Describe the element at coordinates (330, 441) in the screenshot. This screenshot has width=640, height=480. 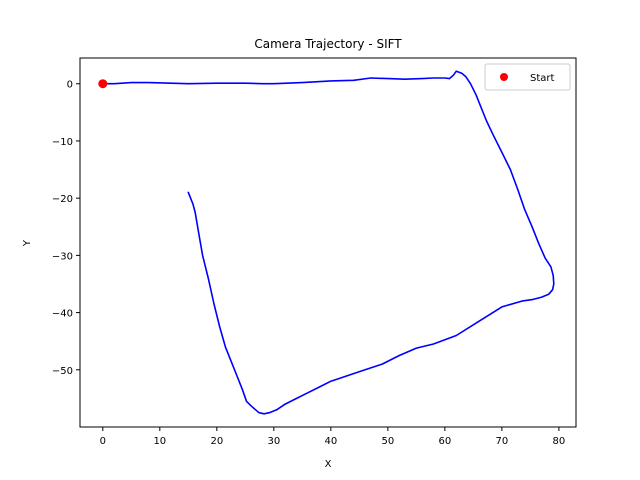
I see `x-tick-label: 40` at that location.